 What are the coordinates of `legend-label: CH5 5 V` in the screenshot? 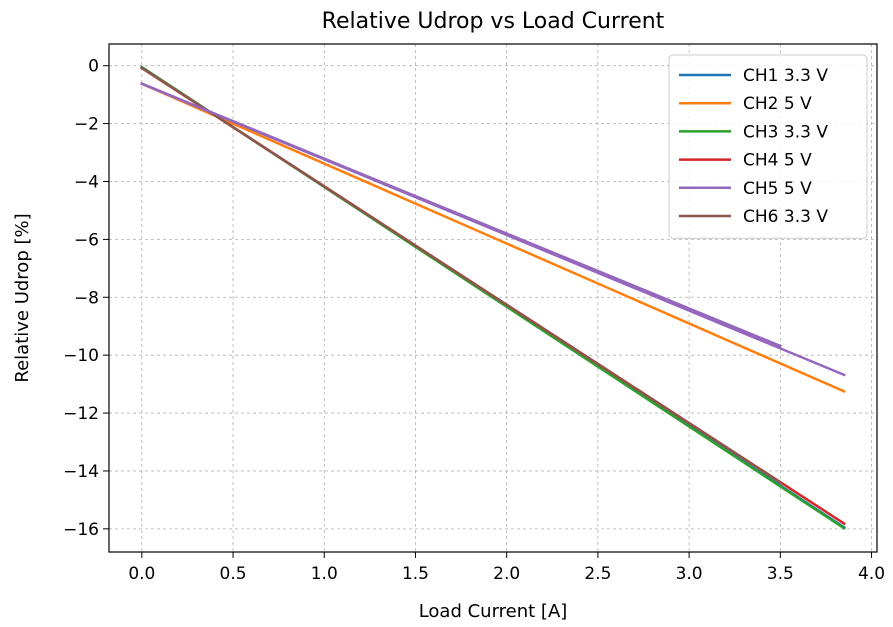 It's located at (777, 189).